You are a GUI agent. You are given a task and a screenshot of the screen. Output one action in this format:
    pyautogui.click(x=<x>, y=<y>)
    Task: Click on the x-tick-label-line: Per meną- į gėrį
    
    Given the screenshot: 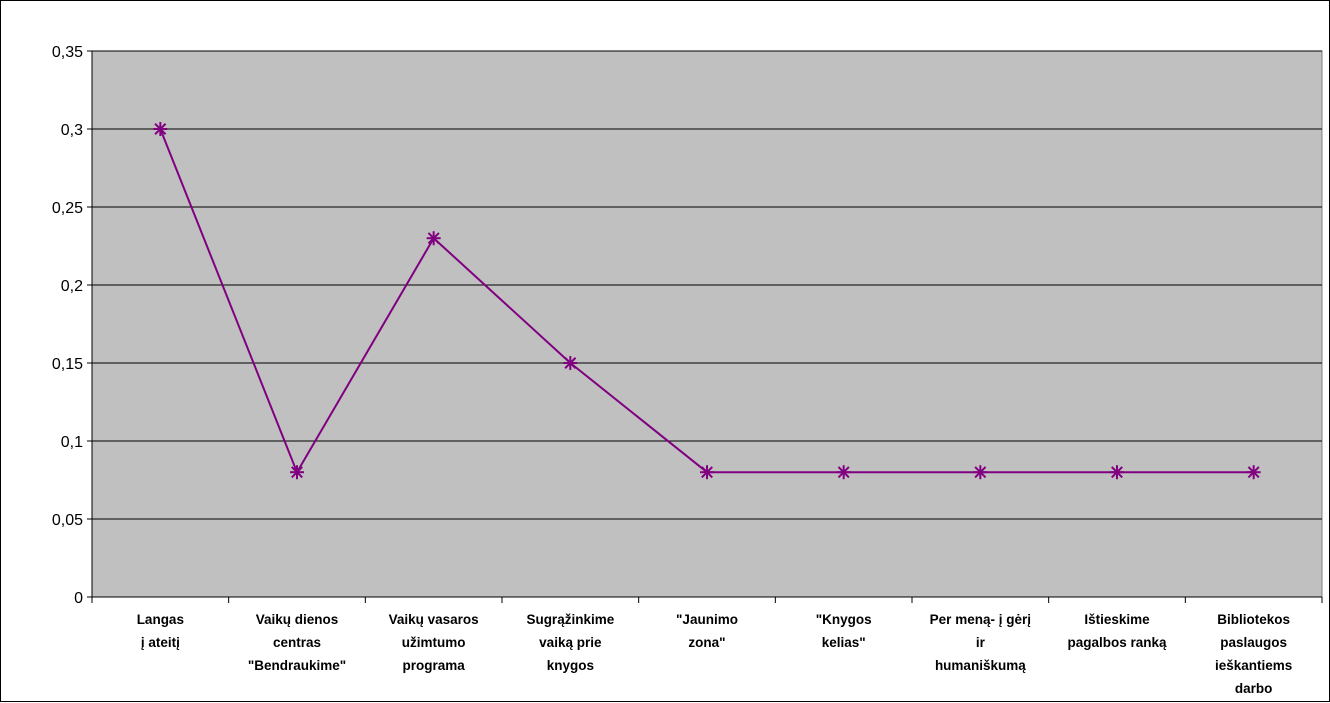 What is the action you would take?
    pyautogui.click(x=981, y=619)
    